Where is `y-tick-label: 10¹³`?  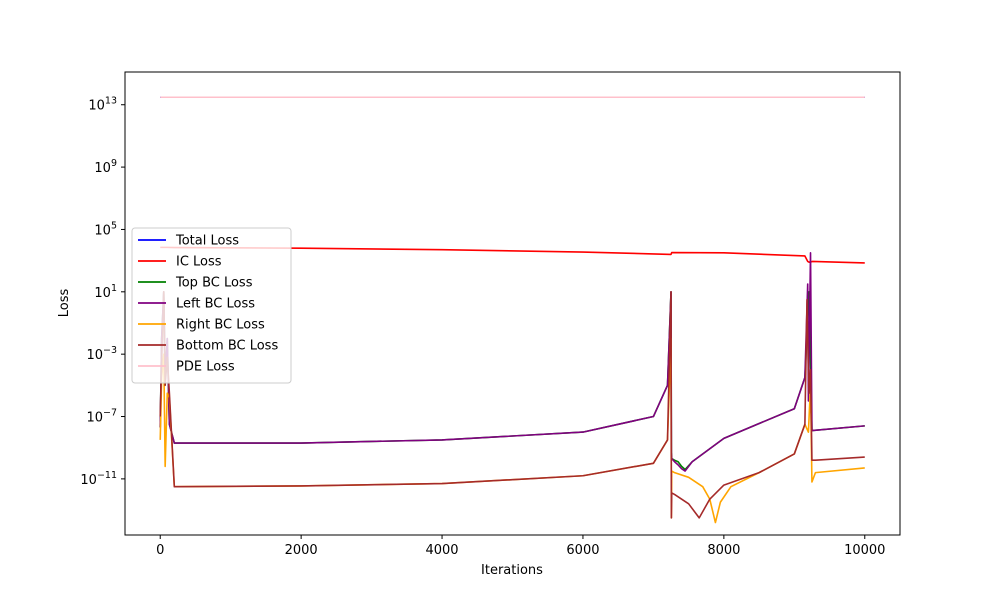 y-tick-label: 10¹³ is located at coordinates (102, 105).